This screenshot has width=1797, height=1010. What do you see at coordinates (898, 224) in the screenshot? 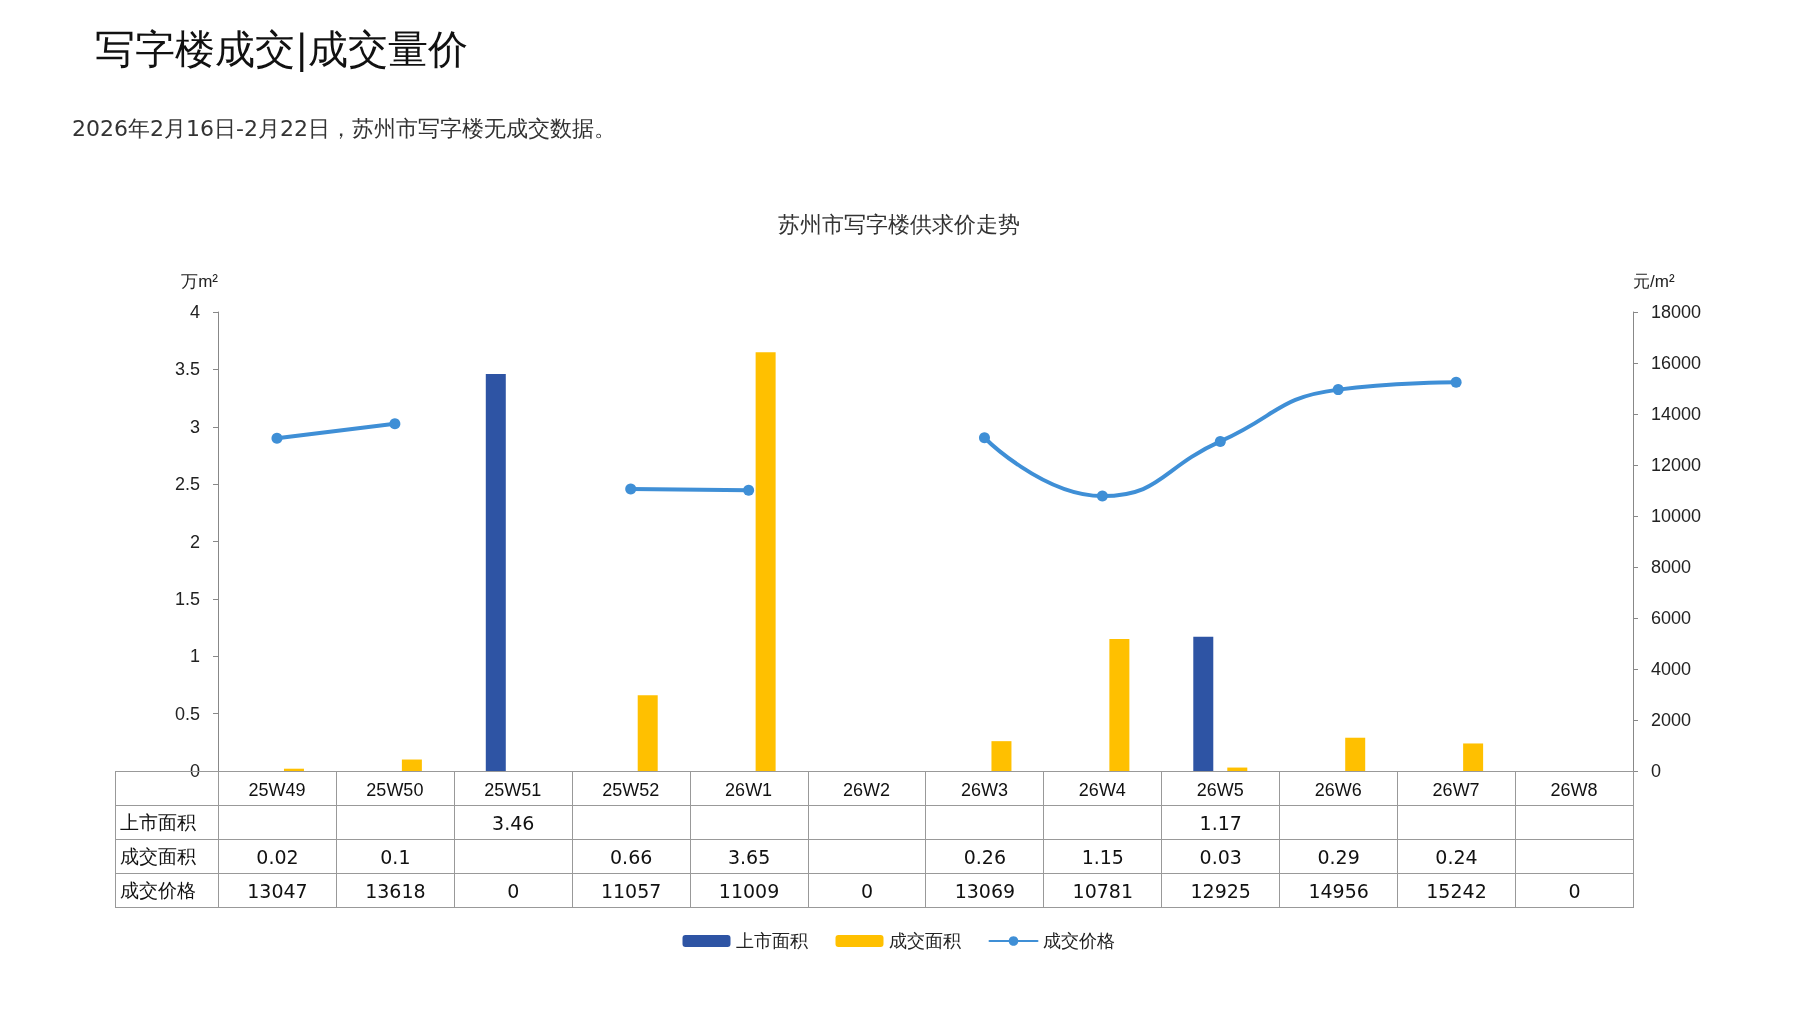
I see `chart-title: 苏州市写字楼供求价走势` at bounding box center [898, 224].